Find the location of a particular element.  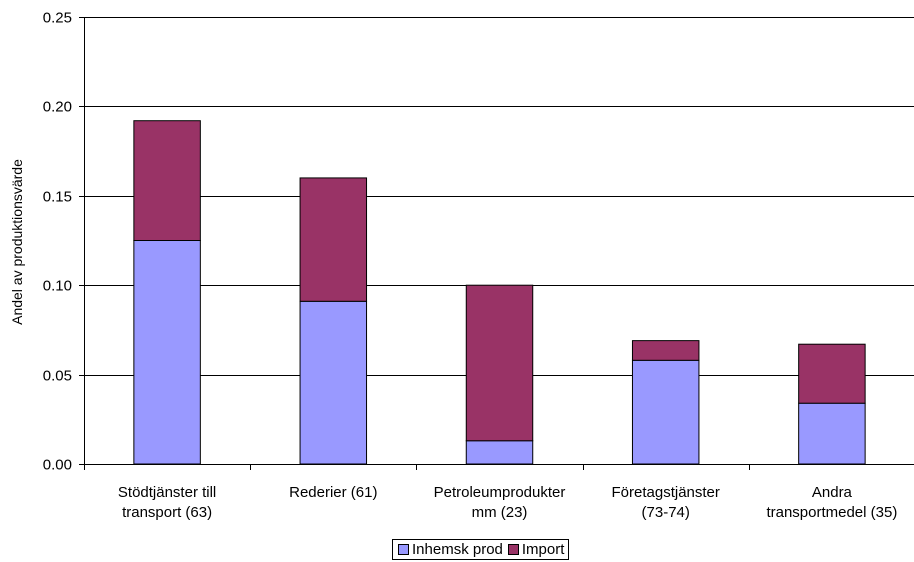

legend-item-import: Import is located at coordinates (536, 549).